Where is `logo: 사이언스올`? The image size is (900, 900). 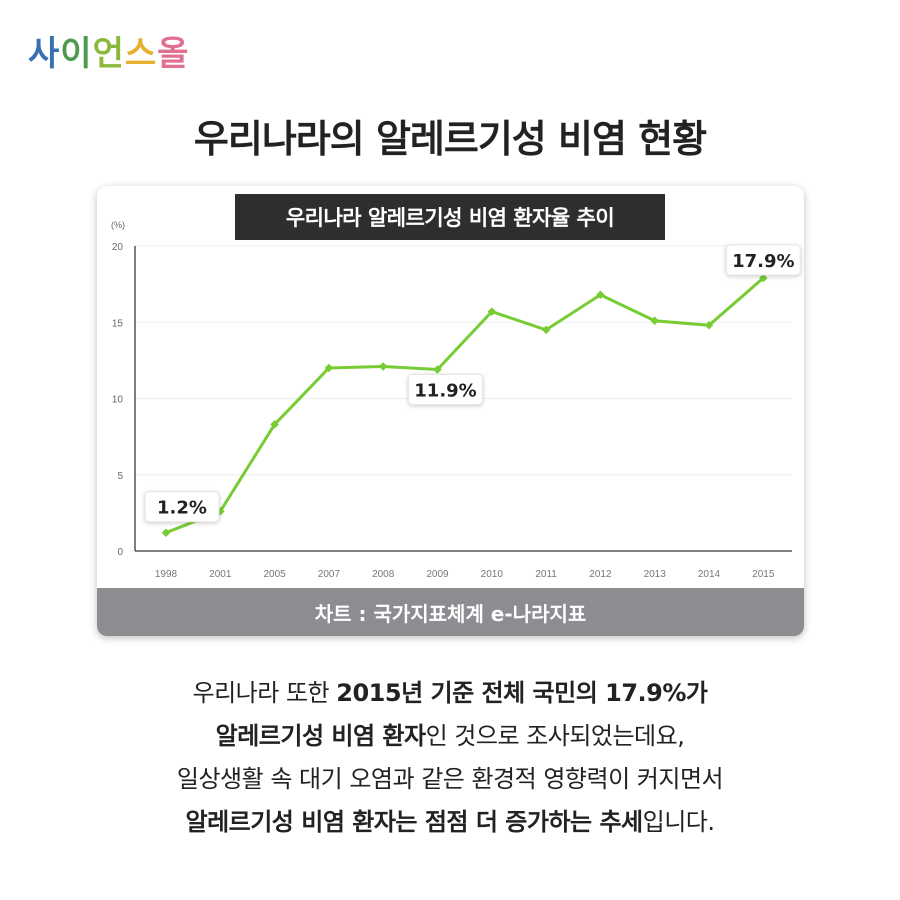
logo: 사이언스올 is located at coordinates (108, 50).